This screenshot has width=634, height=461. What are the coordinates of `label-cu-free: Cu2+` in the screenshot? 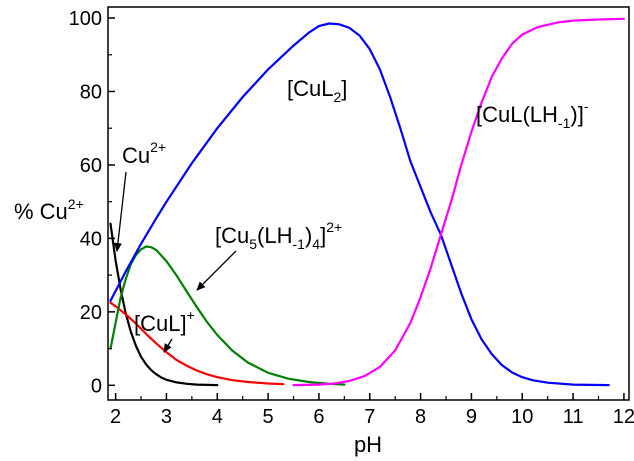 It's located at (144, 153).